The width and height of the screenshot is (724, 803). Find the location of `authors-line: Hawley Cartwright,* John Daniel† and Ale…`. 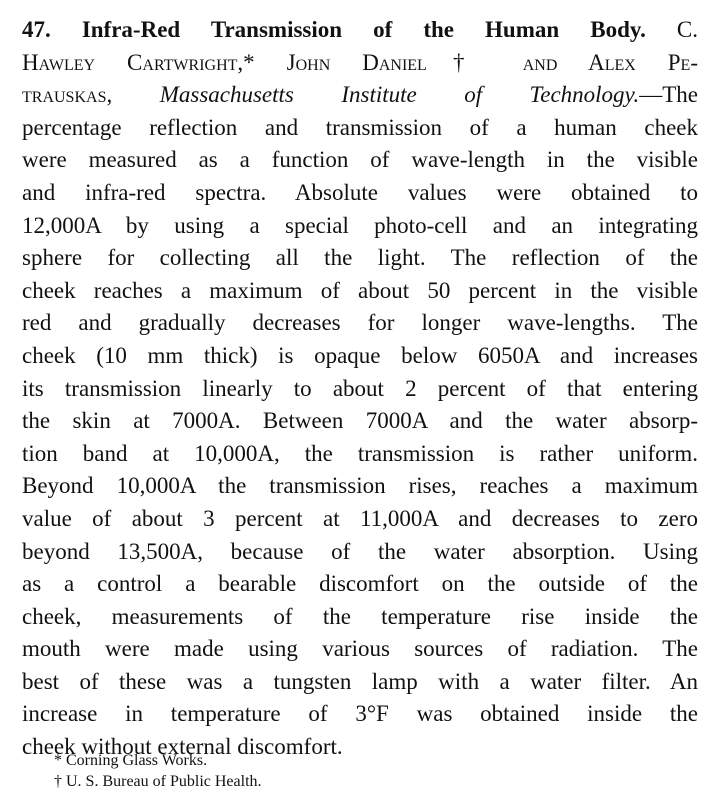

authors-line: Hawley Cartwright,* John Daniel† and Ale… is located at coordinates (360, 63).